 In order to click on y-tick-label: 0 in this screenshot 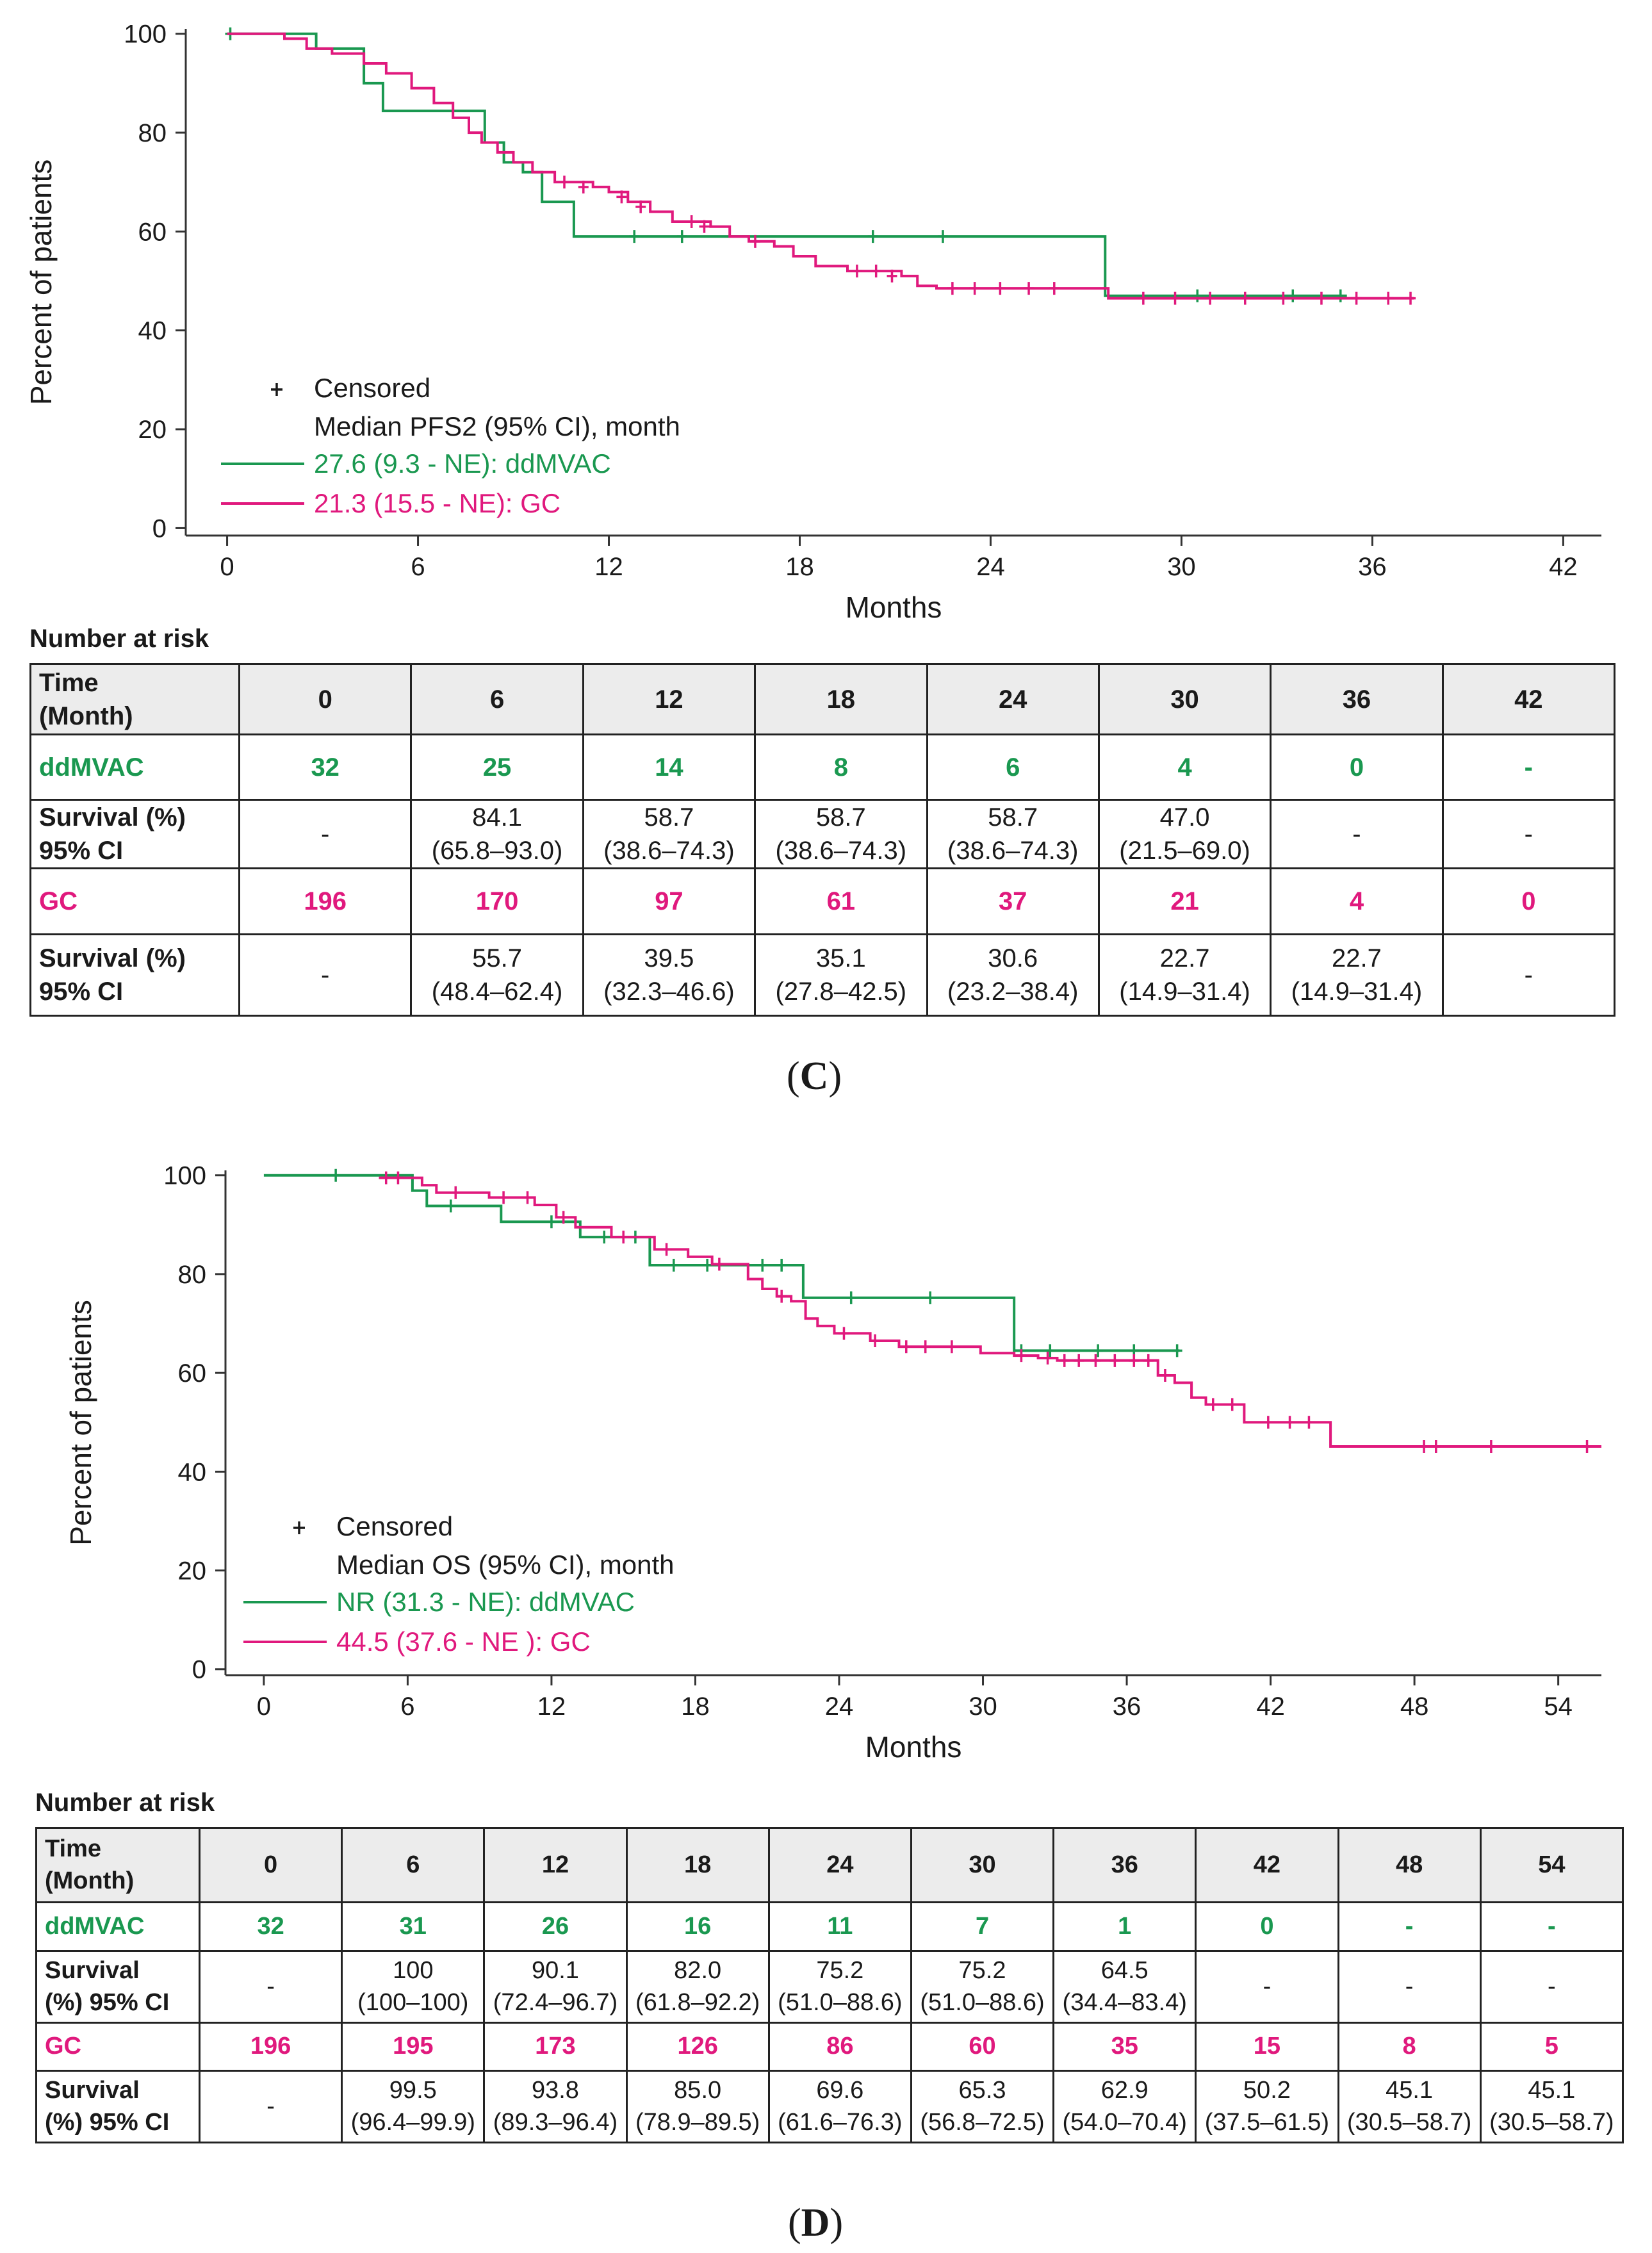, I will do `click(199, 1670)`.